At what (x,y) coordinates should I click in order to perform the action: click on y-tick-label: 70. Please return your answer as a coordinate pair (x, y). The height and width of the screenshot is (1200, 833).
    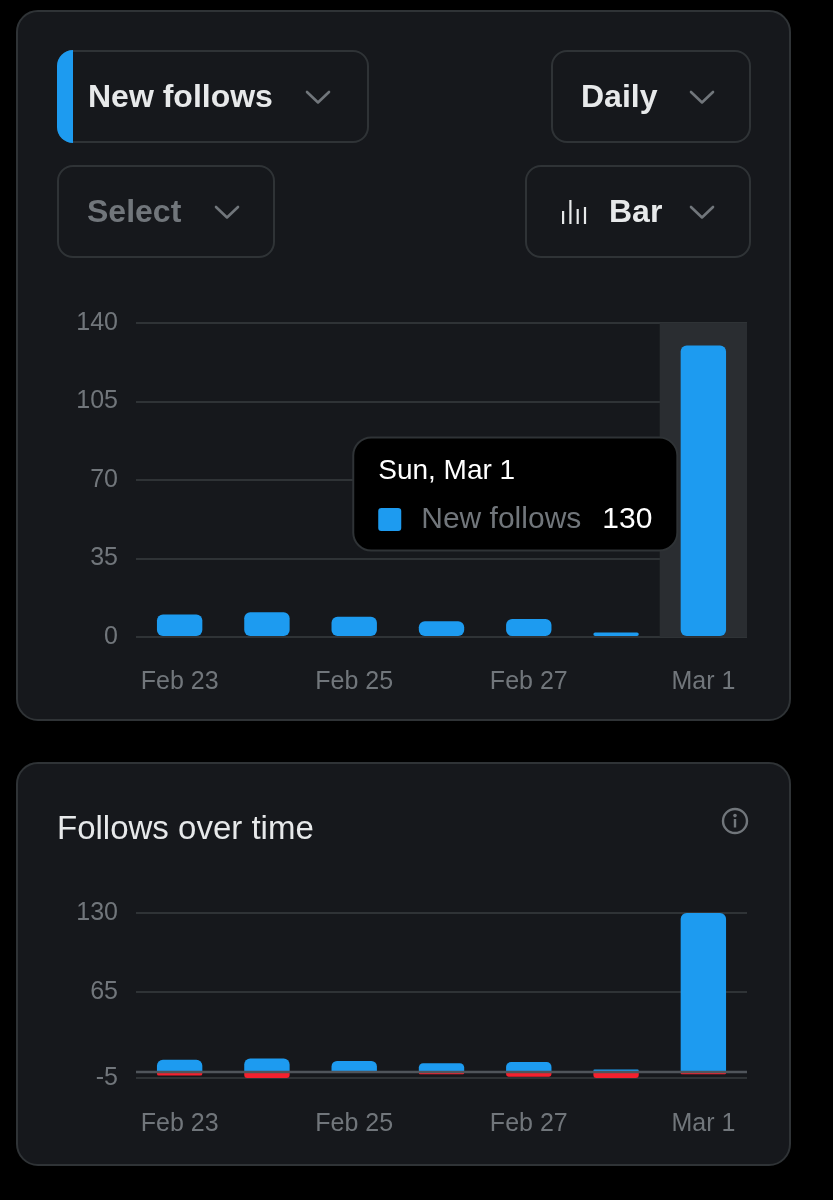
    Looking at the image, I should click on (104, 477).